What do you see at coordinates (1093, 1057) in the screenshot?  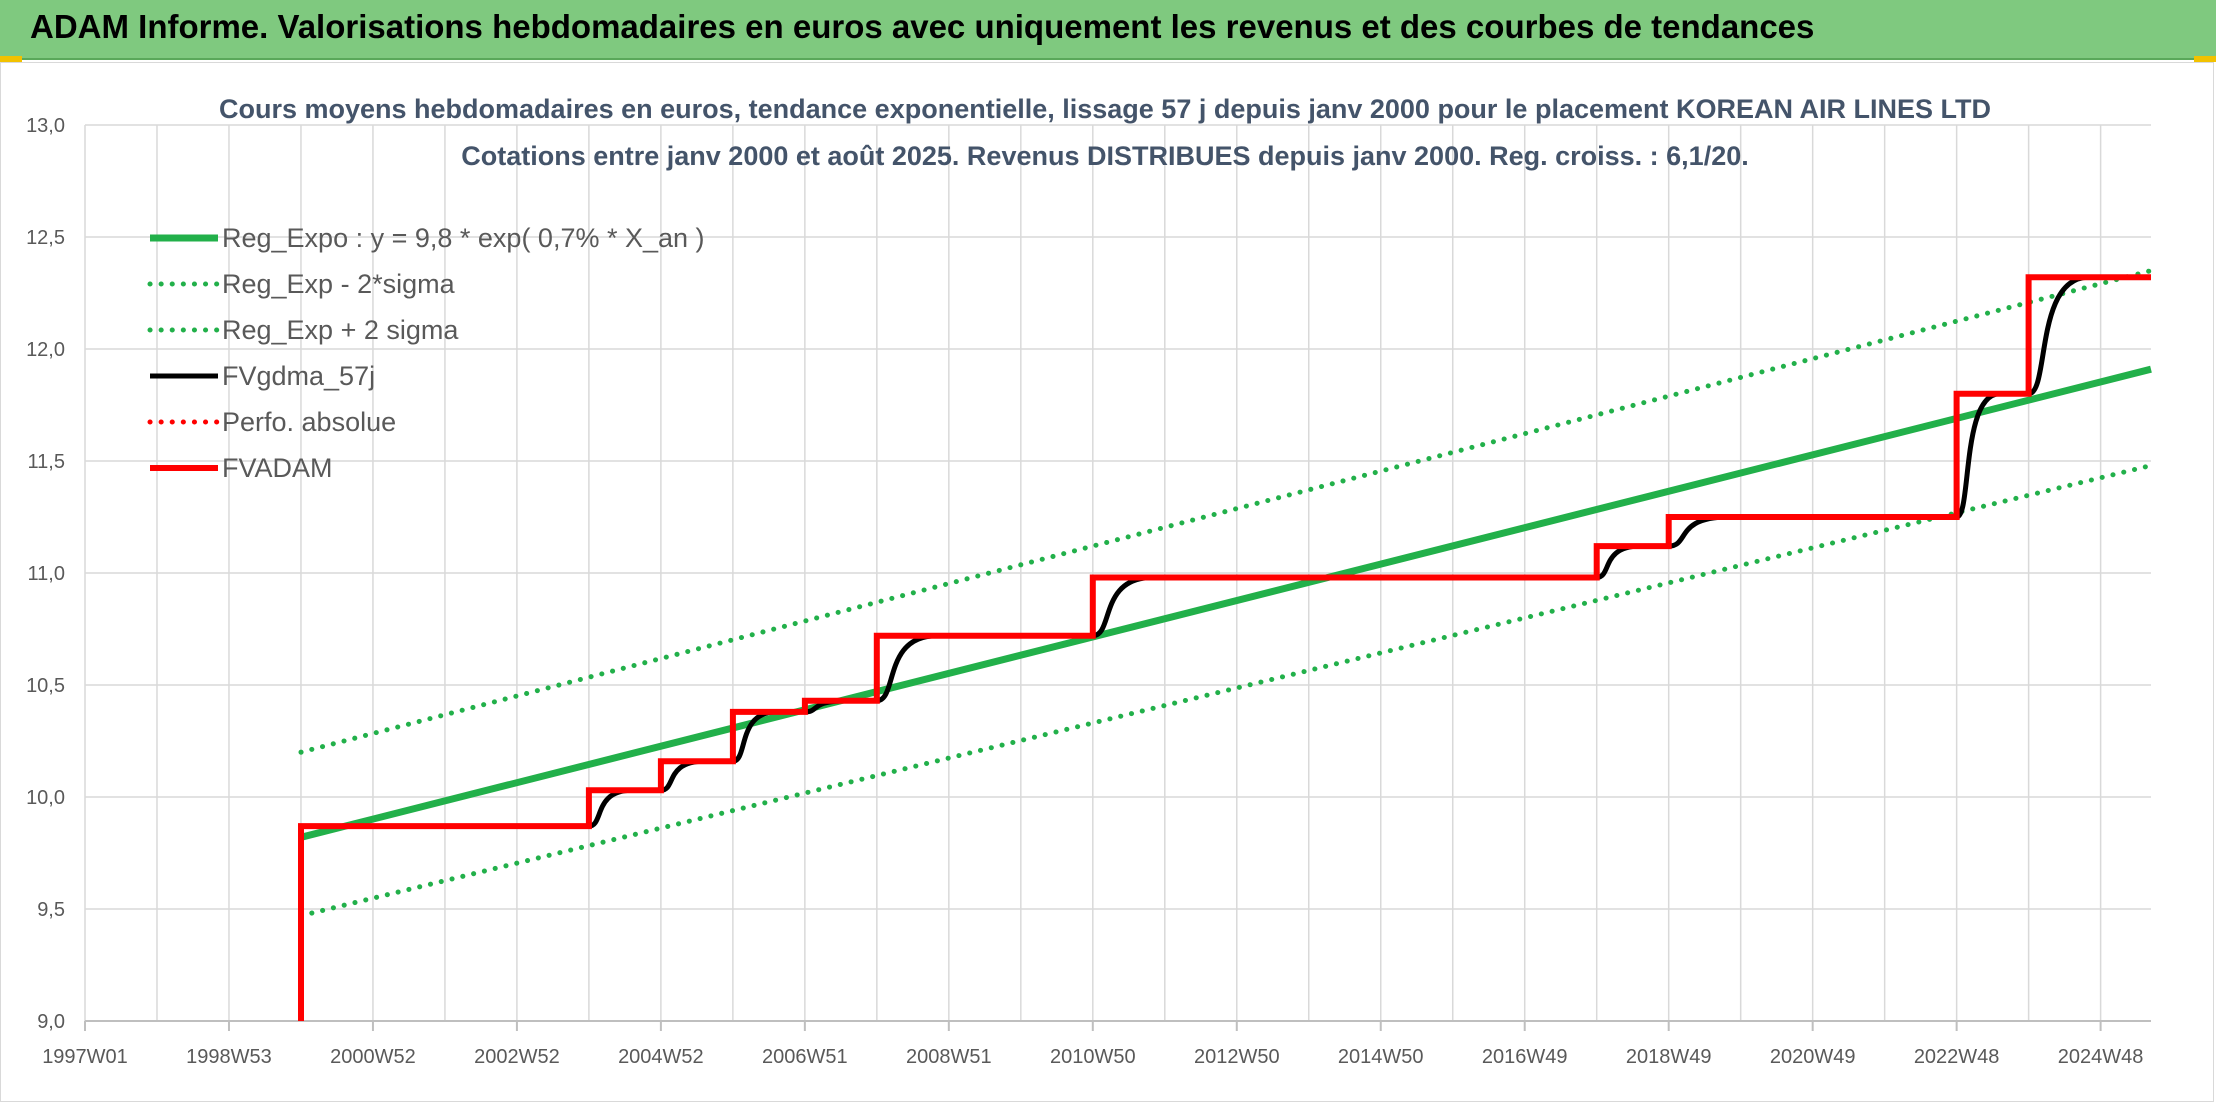 I see `x-tick-label: 2010W50` at bounding box center [1093, 1057].